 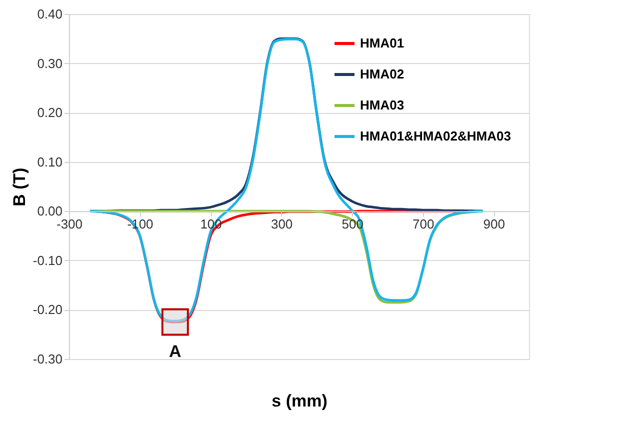 I want to click on y-tick-label: 0.40, so click(x=49, y=14).